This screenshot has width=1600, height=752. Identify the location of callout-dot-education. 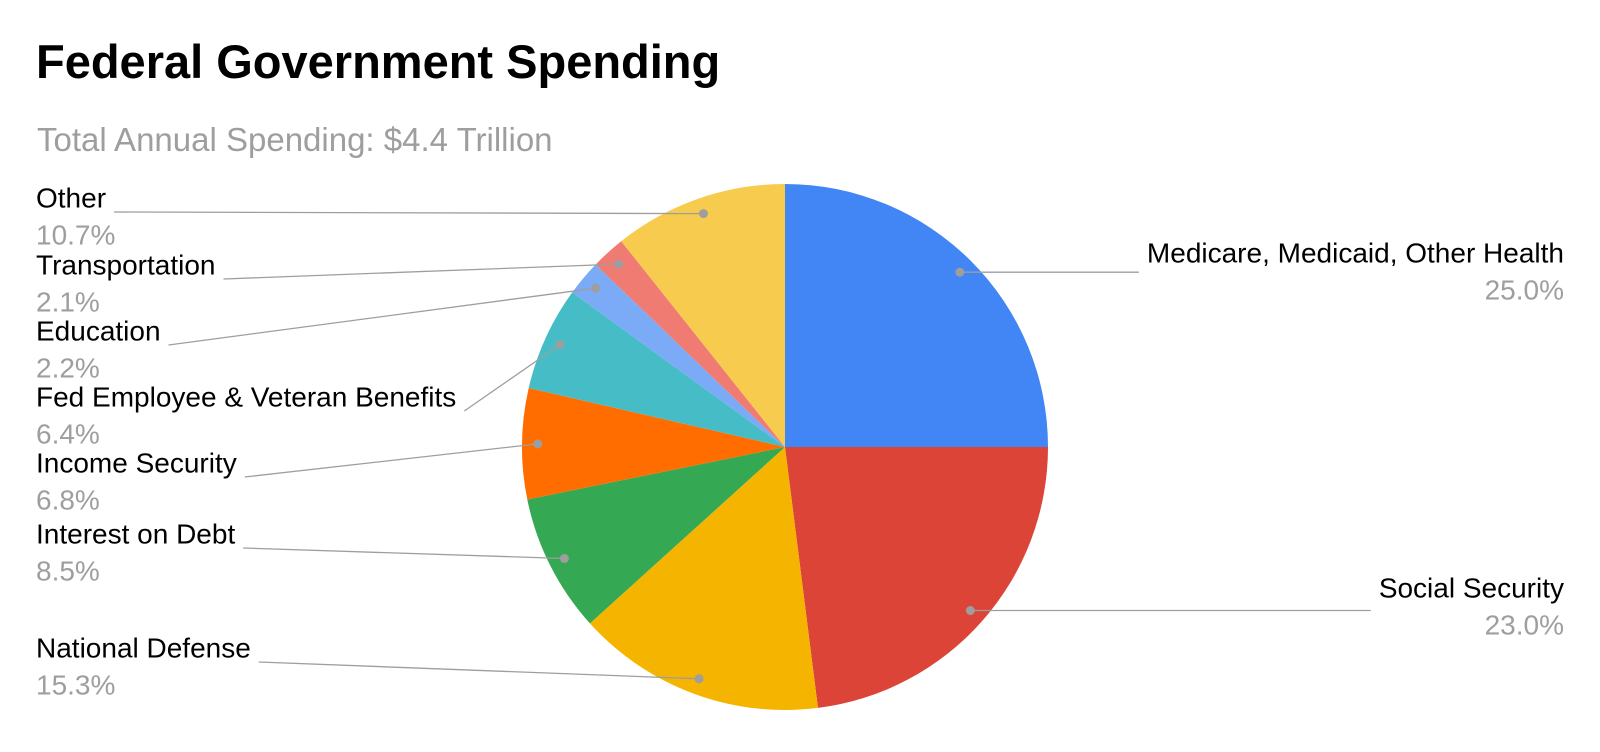
(595, 288).